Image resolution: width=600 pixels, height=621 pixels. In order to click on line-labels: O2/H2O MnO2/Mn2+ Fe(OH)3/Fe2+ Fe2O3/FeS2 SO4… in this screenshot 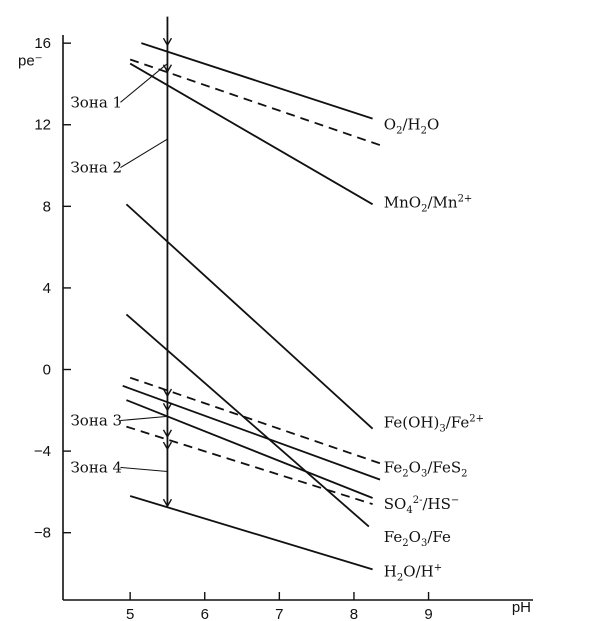, I will do `click(434, 350)`.